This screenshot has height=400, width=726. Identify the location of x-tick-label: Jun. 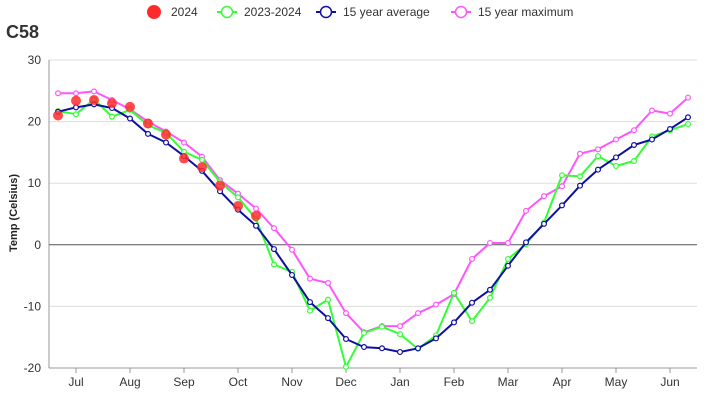
(669, 382).